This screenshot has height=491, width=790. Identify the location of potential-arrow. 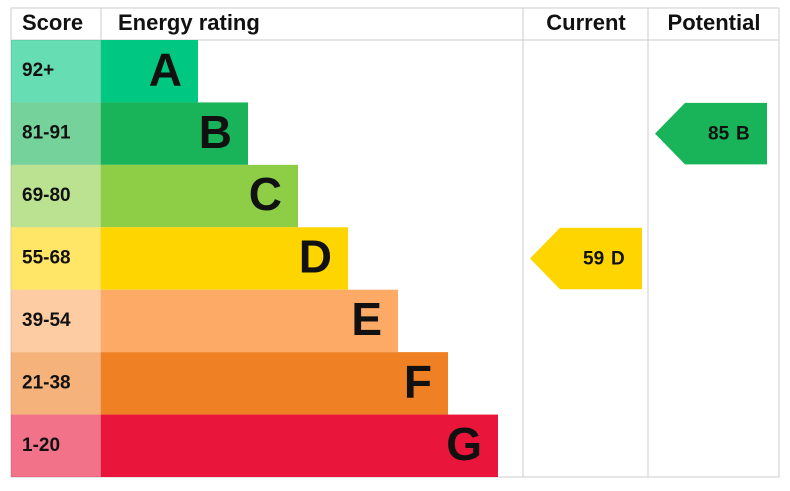
(711, 133).